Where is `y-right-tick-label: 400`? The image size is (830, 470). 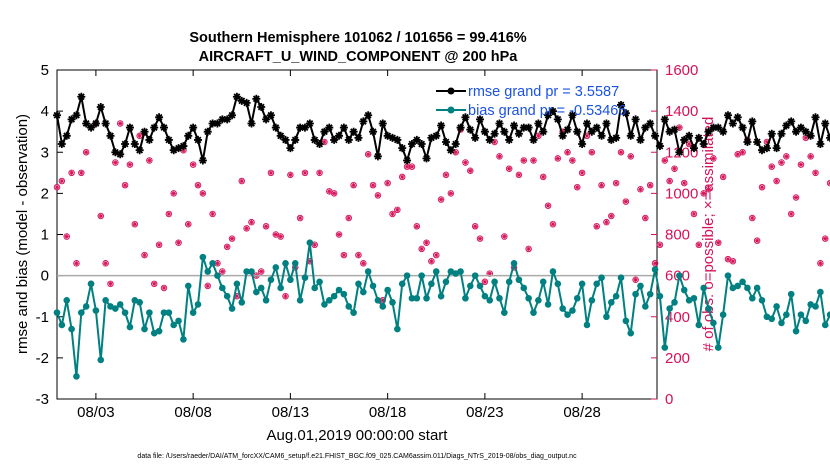
y-right-tick-label: 400 is located at coordinates (677, 317).